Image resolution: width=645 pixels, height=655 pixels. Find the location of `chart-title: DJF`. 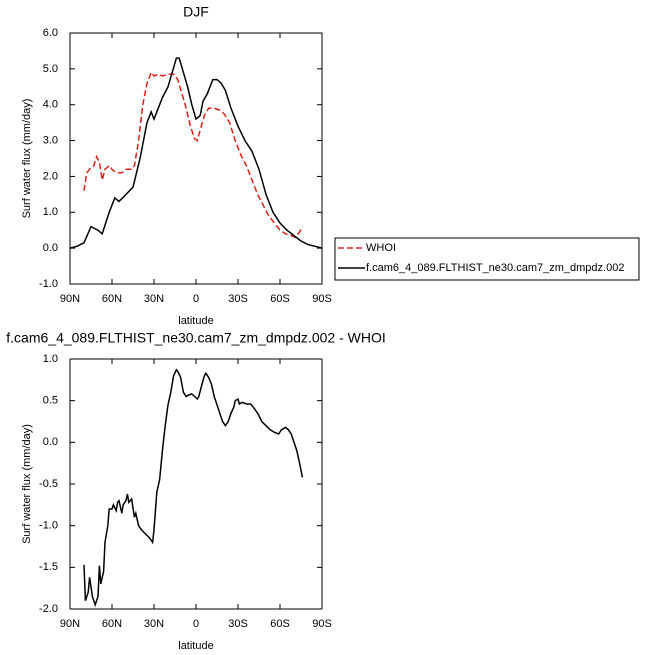

chart-title: DJF is located at coordinates (196, 12).